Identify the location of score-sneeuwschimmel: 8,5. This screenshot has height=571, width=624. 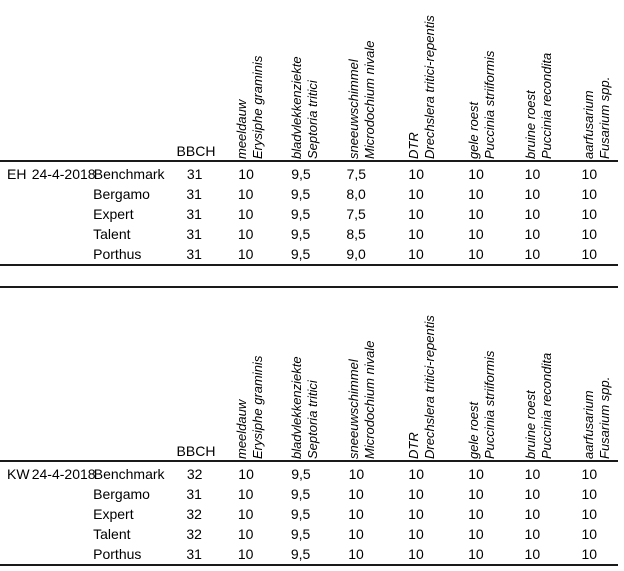
(356, 234).